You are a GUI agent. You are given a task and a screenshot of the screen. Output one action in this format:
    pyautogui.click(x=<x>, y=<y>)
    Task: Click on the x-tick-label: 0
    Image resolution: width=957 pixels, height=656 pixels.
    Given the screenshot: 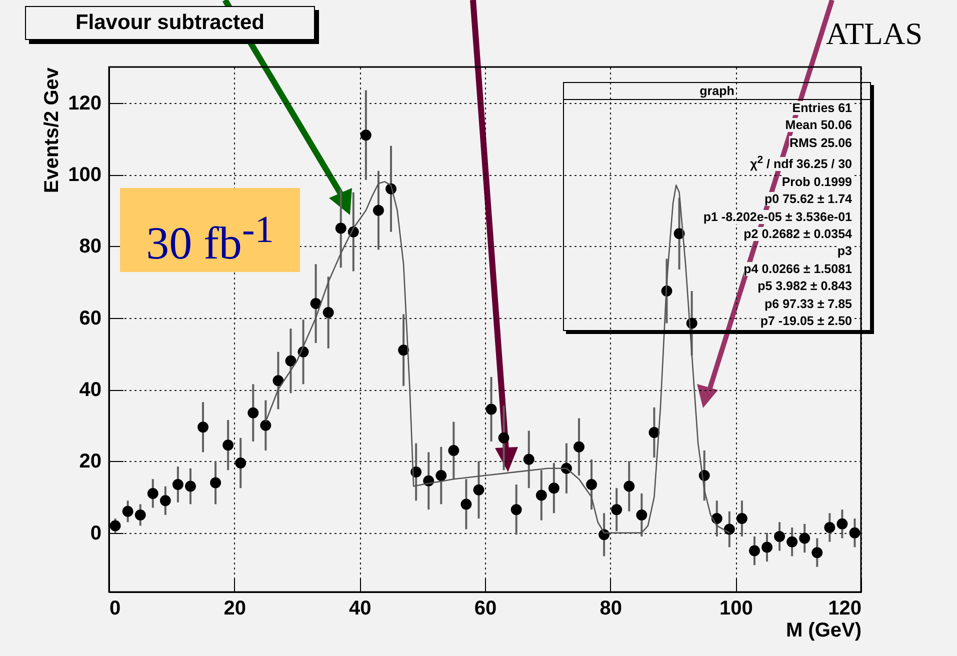 What is the action you would take?
    pyautogui.click(x=115, y=609)
    